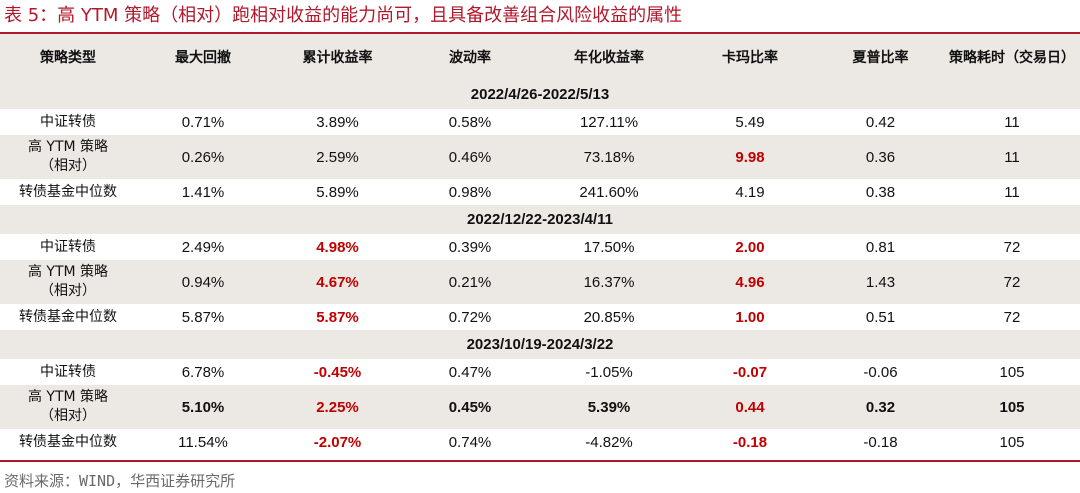 Image resolution: width=1080 pixels, height=493 pixels. Describe the element at coordinates (337, 317) in the screenshot. I see `cell-cumulative-return: 5.87%` at that location.